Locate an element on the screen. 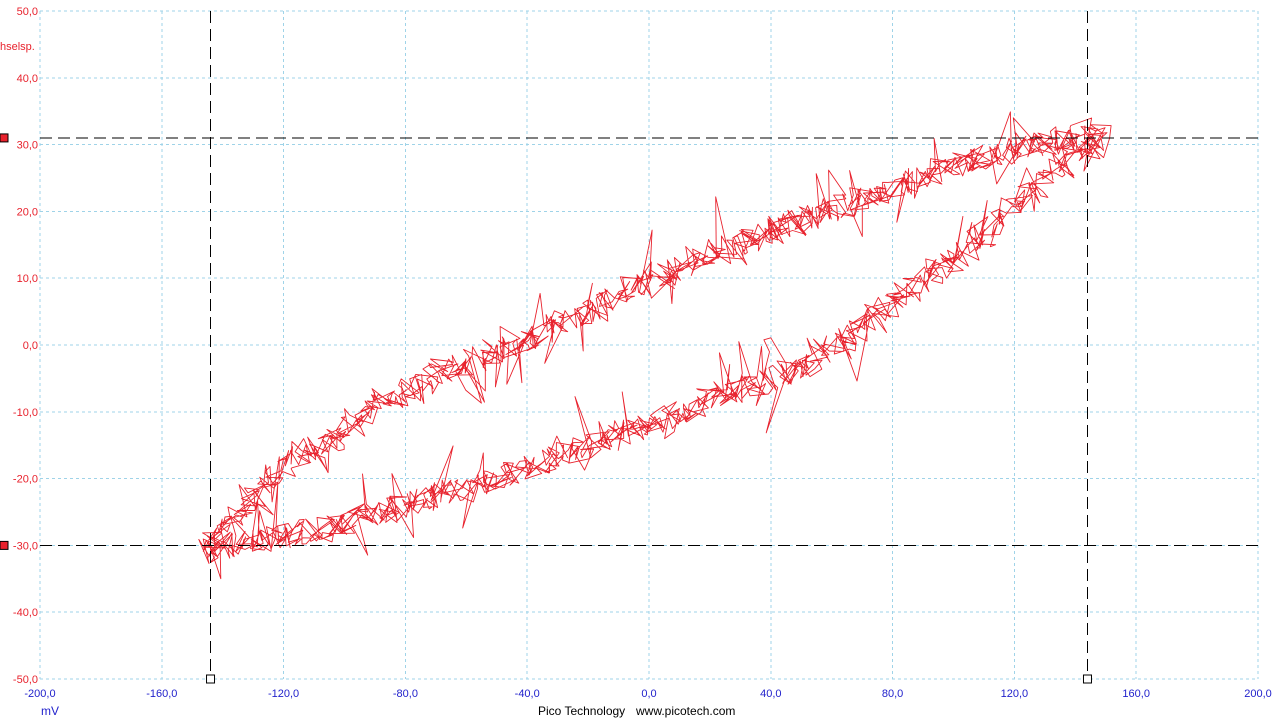 This screenshot has height=720, width=1280. x-tick-label: 40,0 is located at coordinates (770, 694).